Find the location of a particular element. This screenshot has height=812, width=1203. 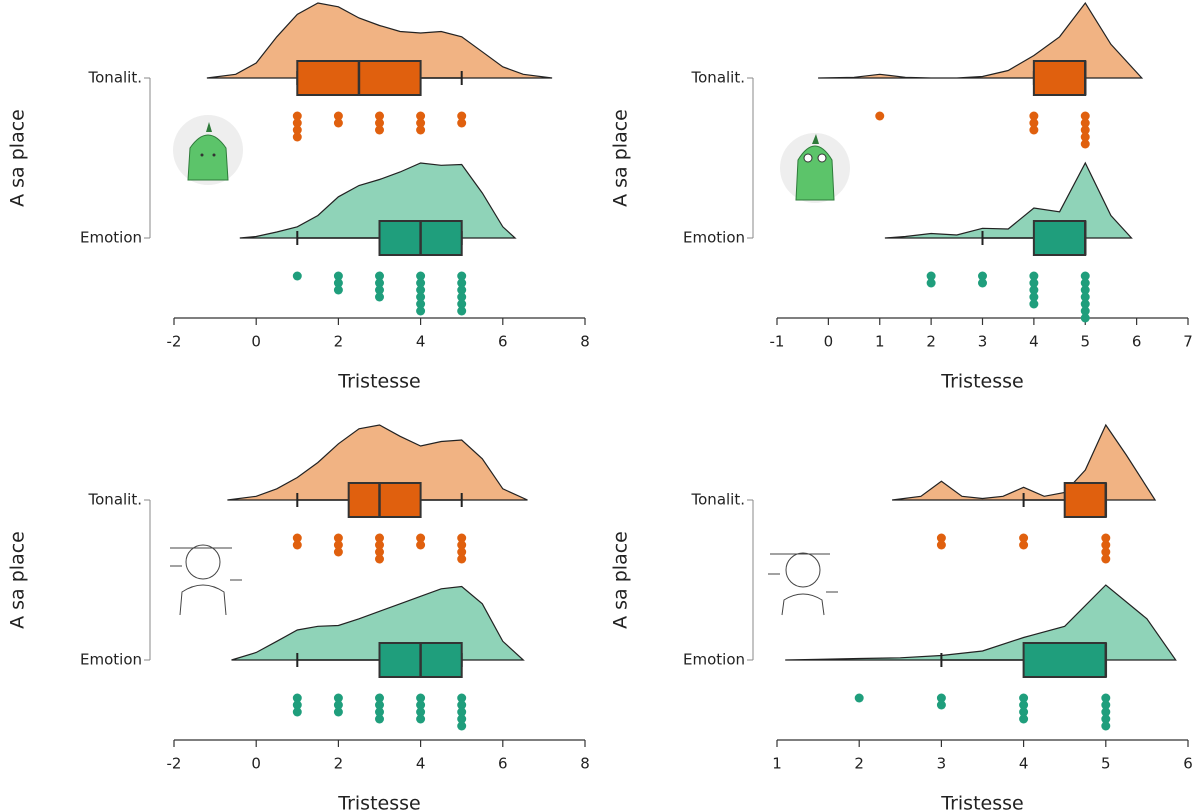

x-tick-label: 2 is located at coordinates (339, 342).